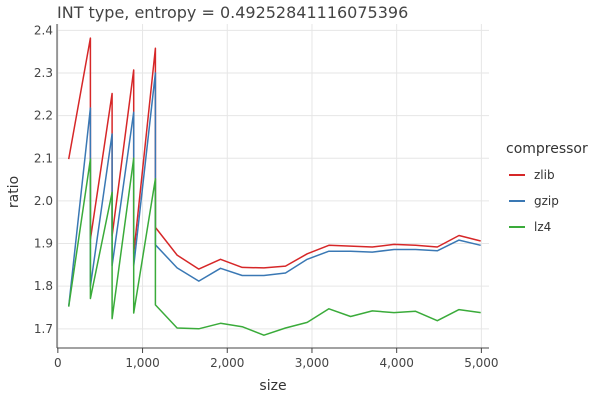  What do you see at coordinates (43, 158) in the screenshot?
I see `y-tick-label: 2.1` at bounding box center [43, 158].